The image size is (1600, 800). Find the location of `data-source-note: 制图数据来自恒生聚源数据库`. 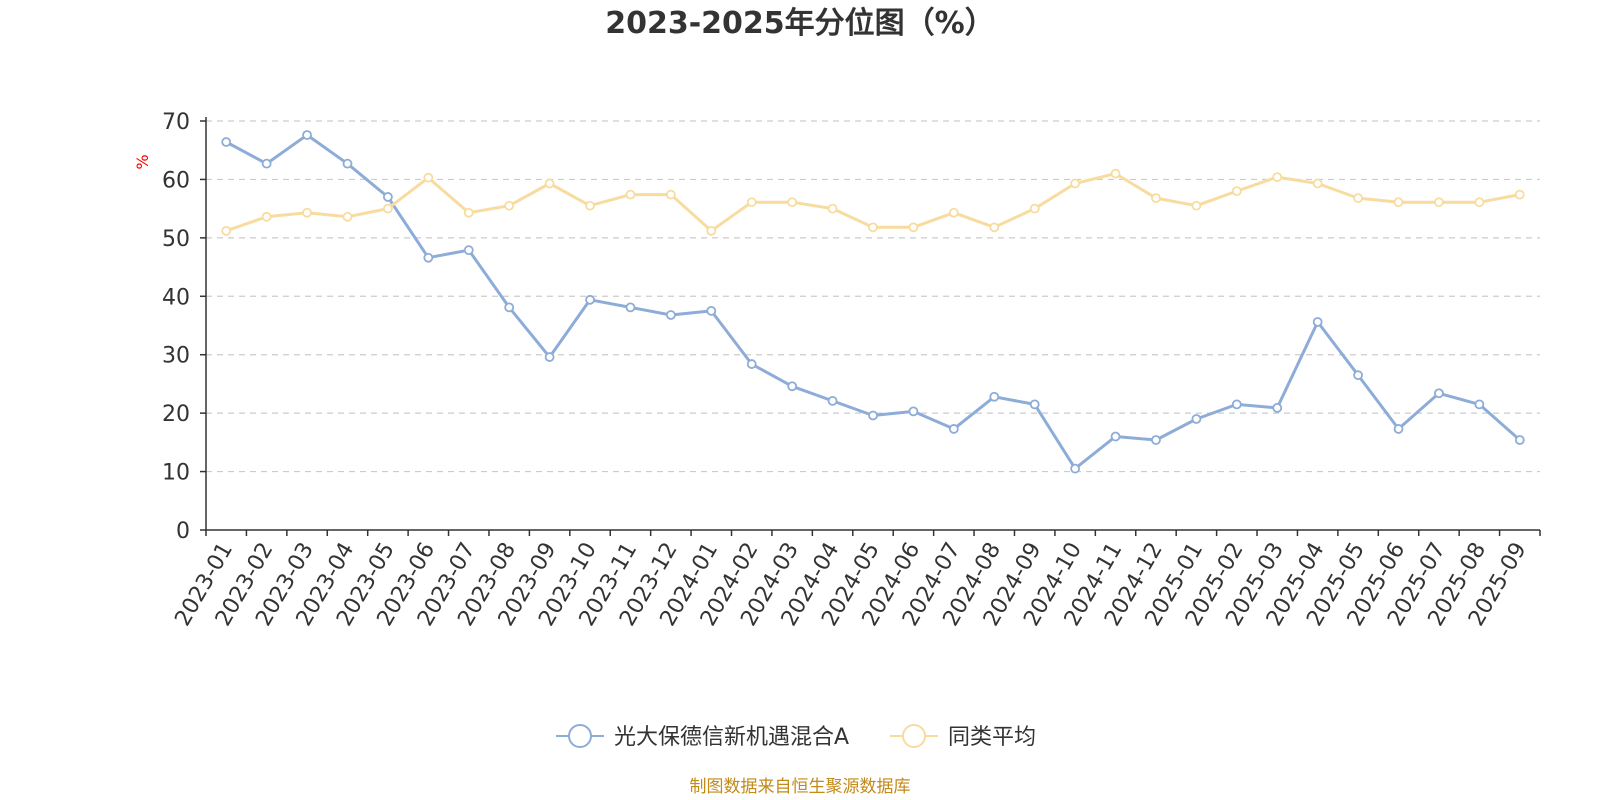

data-source-note: 制图数据来自恒生聚源数据库 is located at coordinates (800, 787).